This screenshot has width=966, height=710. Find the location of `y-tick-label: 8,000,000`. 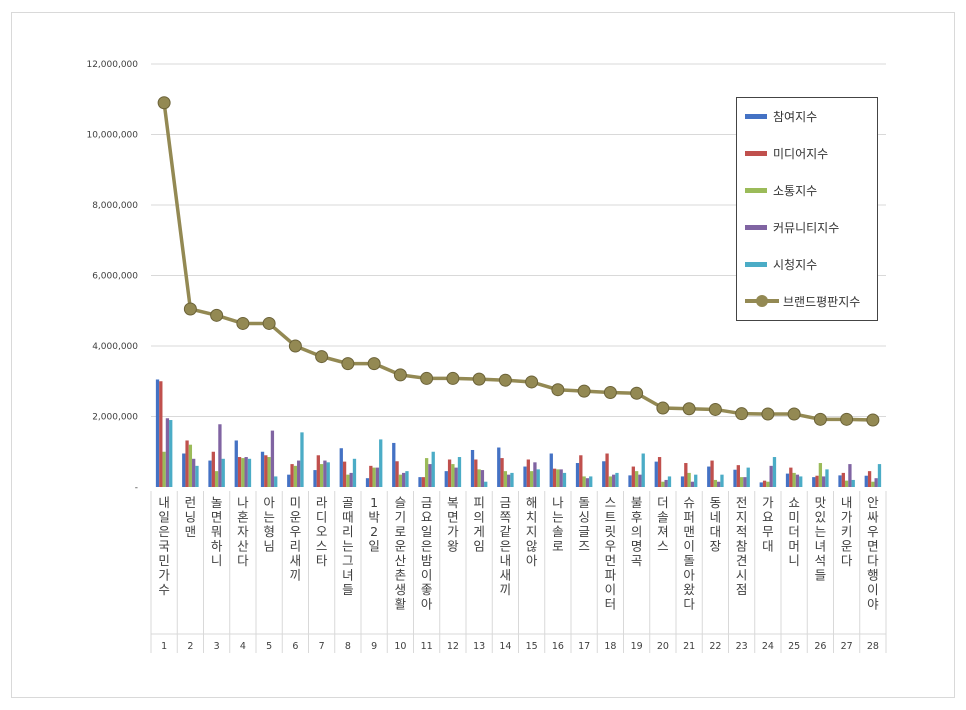

y-tick-label: 8,000,000 is located at coordinates (115, 206).